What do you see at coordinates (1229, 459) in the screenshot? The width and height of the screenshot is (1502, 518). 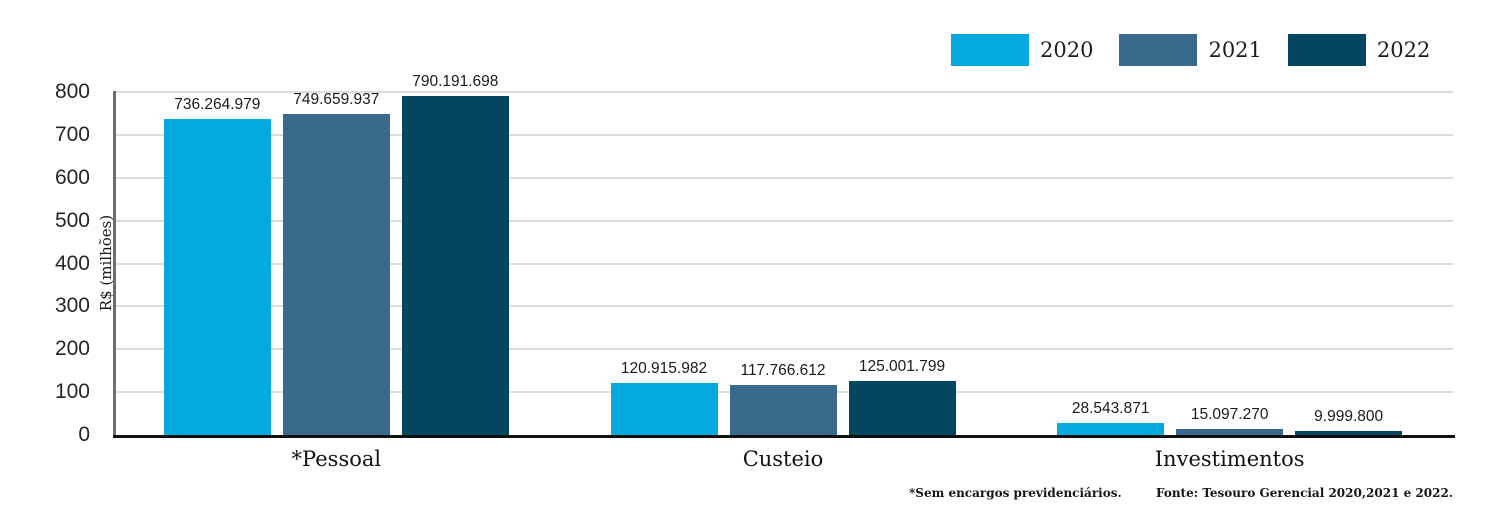 I see `category-label-investimentos: Investimentos` at bounding box center [1229, 459].